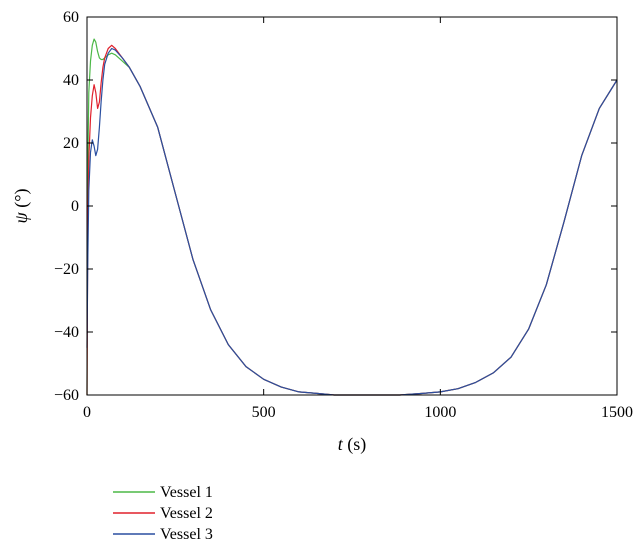 This screenshot has width=639, height=557. I want to click on legend-label-vessel-1: Vessel 1, so click(186, 492).